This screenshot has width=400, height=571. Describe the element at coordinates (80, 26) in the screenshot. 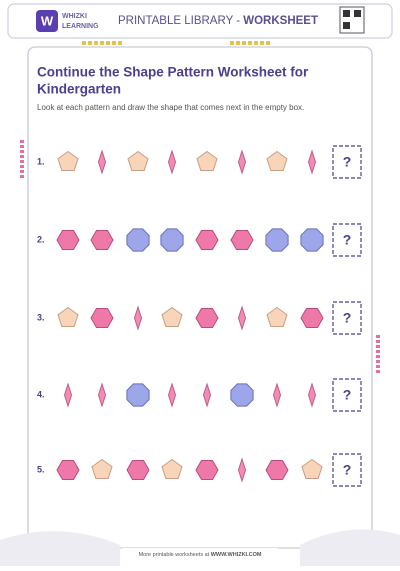

I see `brand-line: LEARNING` at that location.